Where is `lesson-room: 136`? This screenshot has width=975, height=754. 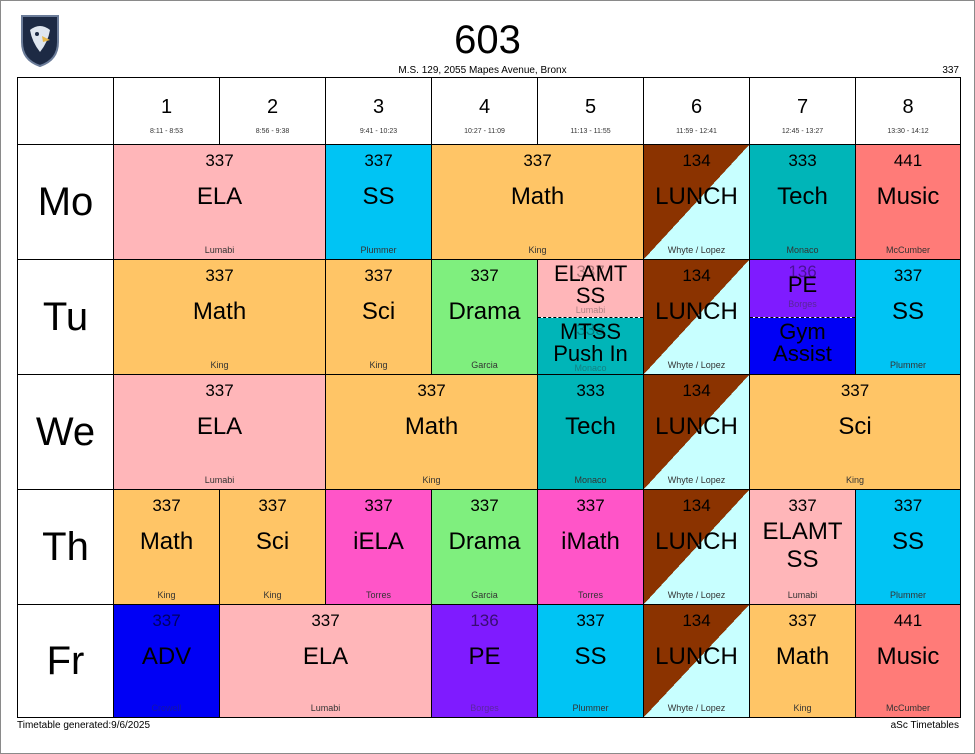
lesson-room: 136 is located at coordinates (484, 620).